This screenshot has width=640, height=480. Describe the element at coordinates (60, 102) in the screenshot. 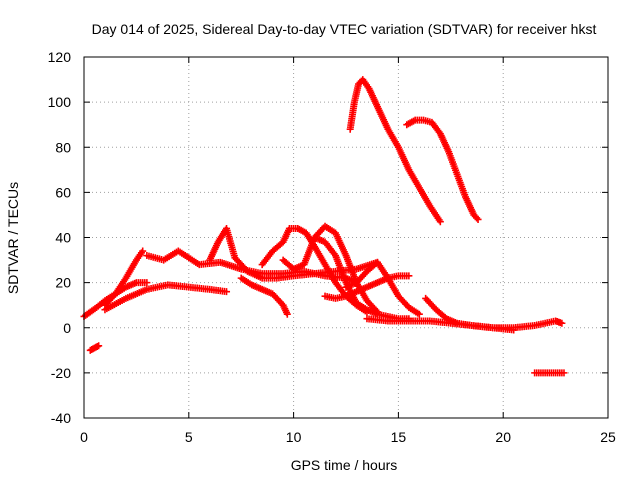

I see `y-tick-label: 100` at that location.